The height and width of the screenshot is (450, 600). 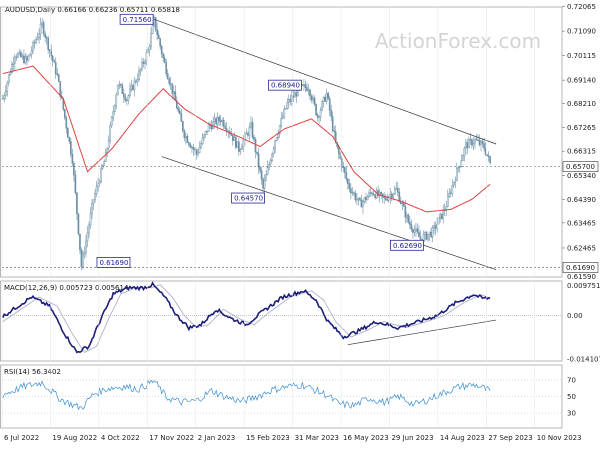 What do you see at coordinates (580, 166) in the screenshot?
I see `current-price-label-box` at bounding box center [580, 166].